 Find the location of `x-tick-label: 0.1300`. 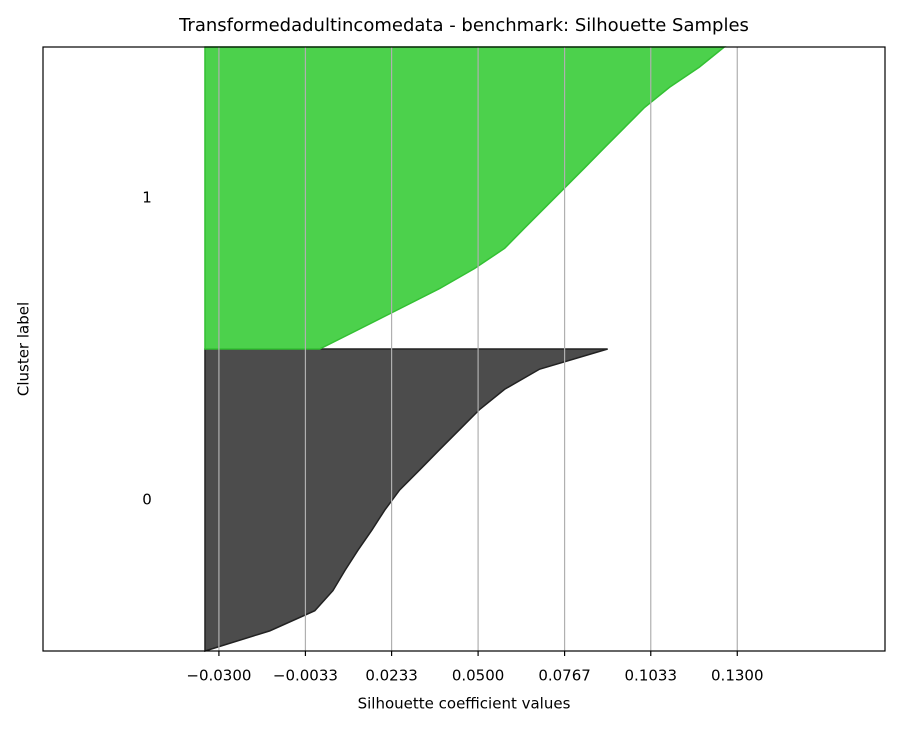

x-tick-label: 0.1300 is located at coordinates (737, 676).